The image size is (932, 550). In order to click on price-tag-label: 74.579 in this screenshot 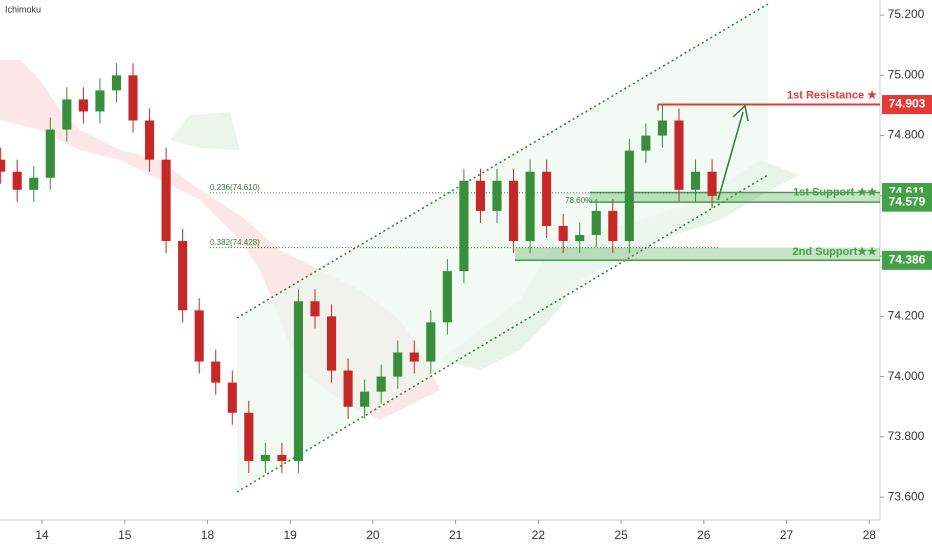, I will do `click(907, 201)`.